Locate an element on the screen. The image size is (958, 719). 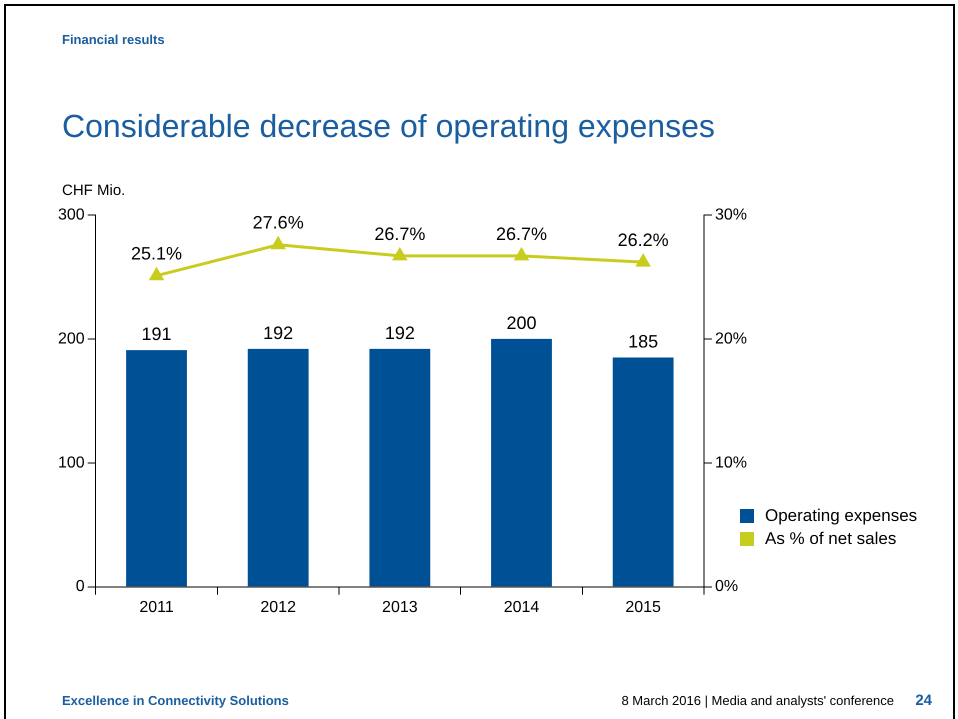
data-label: 200 is located at coordinates (521, 322).